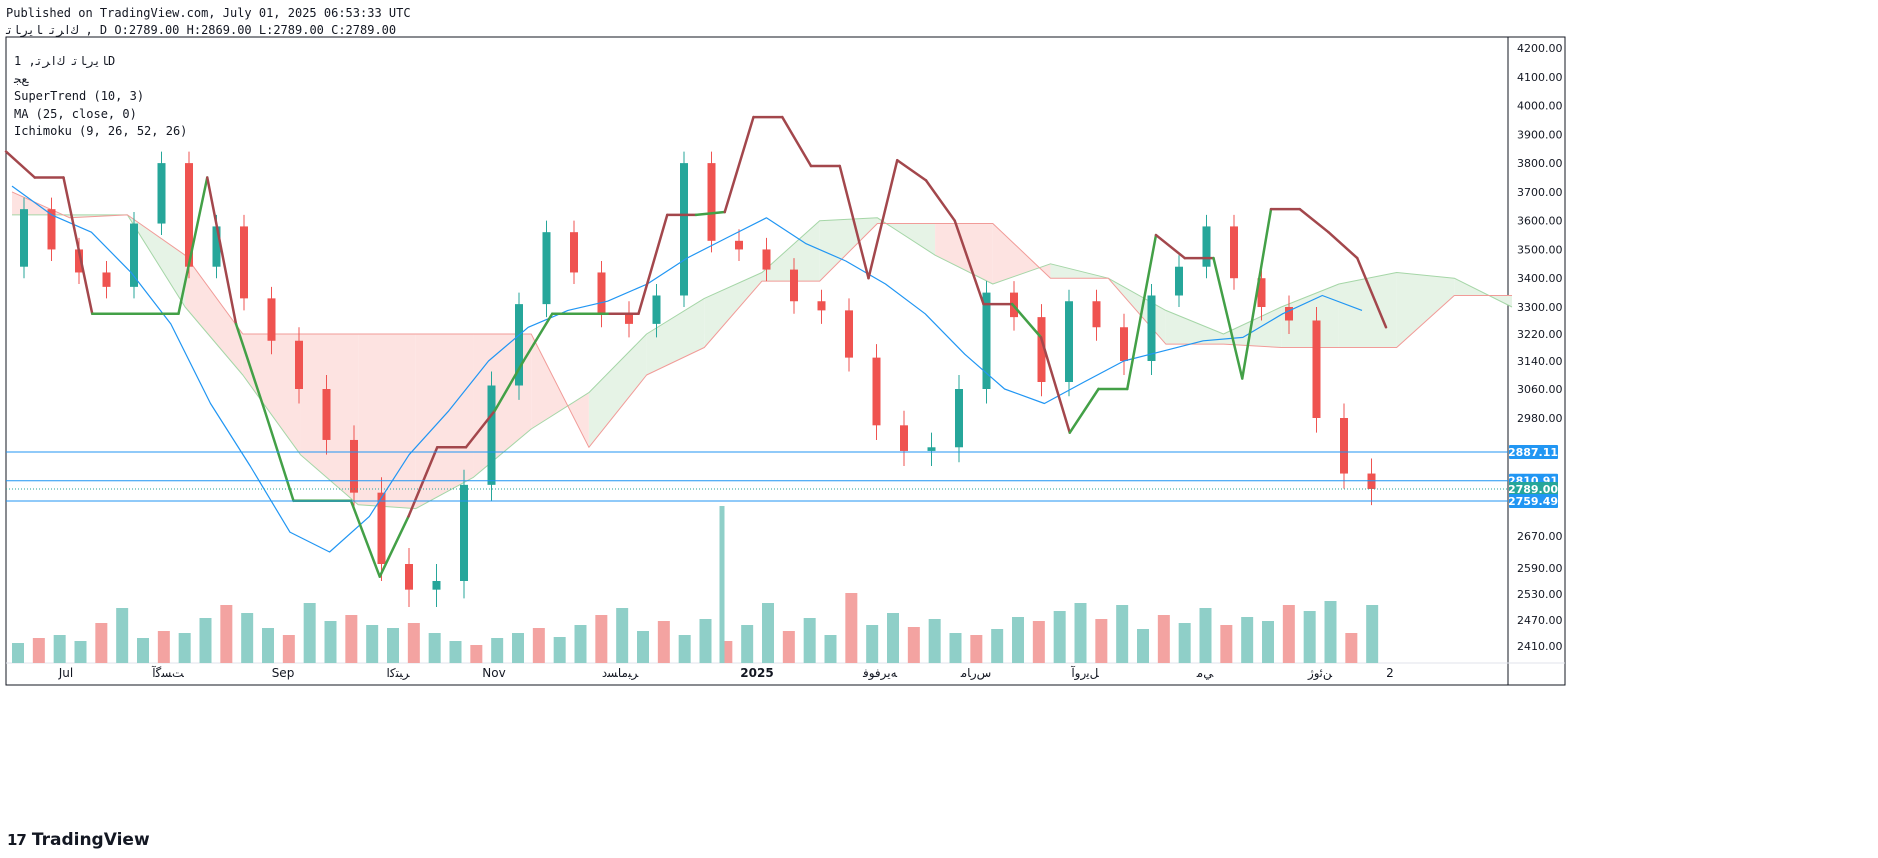  I want to click on y-tick-label: 3060.00, so click(1540, 389).